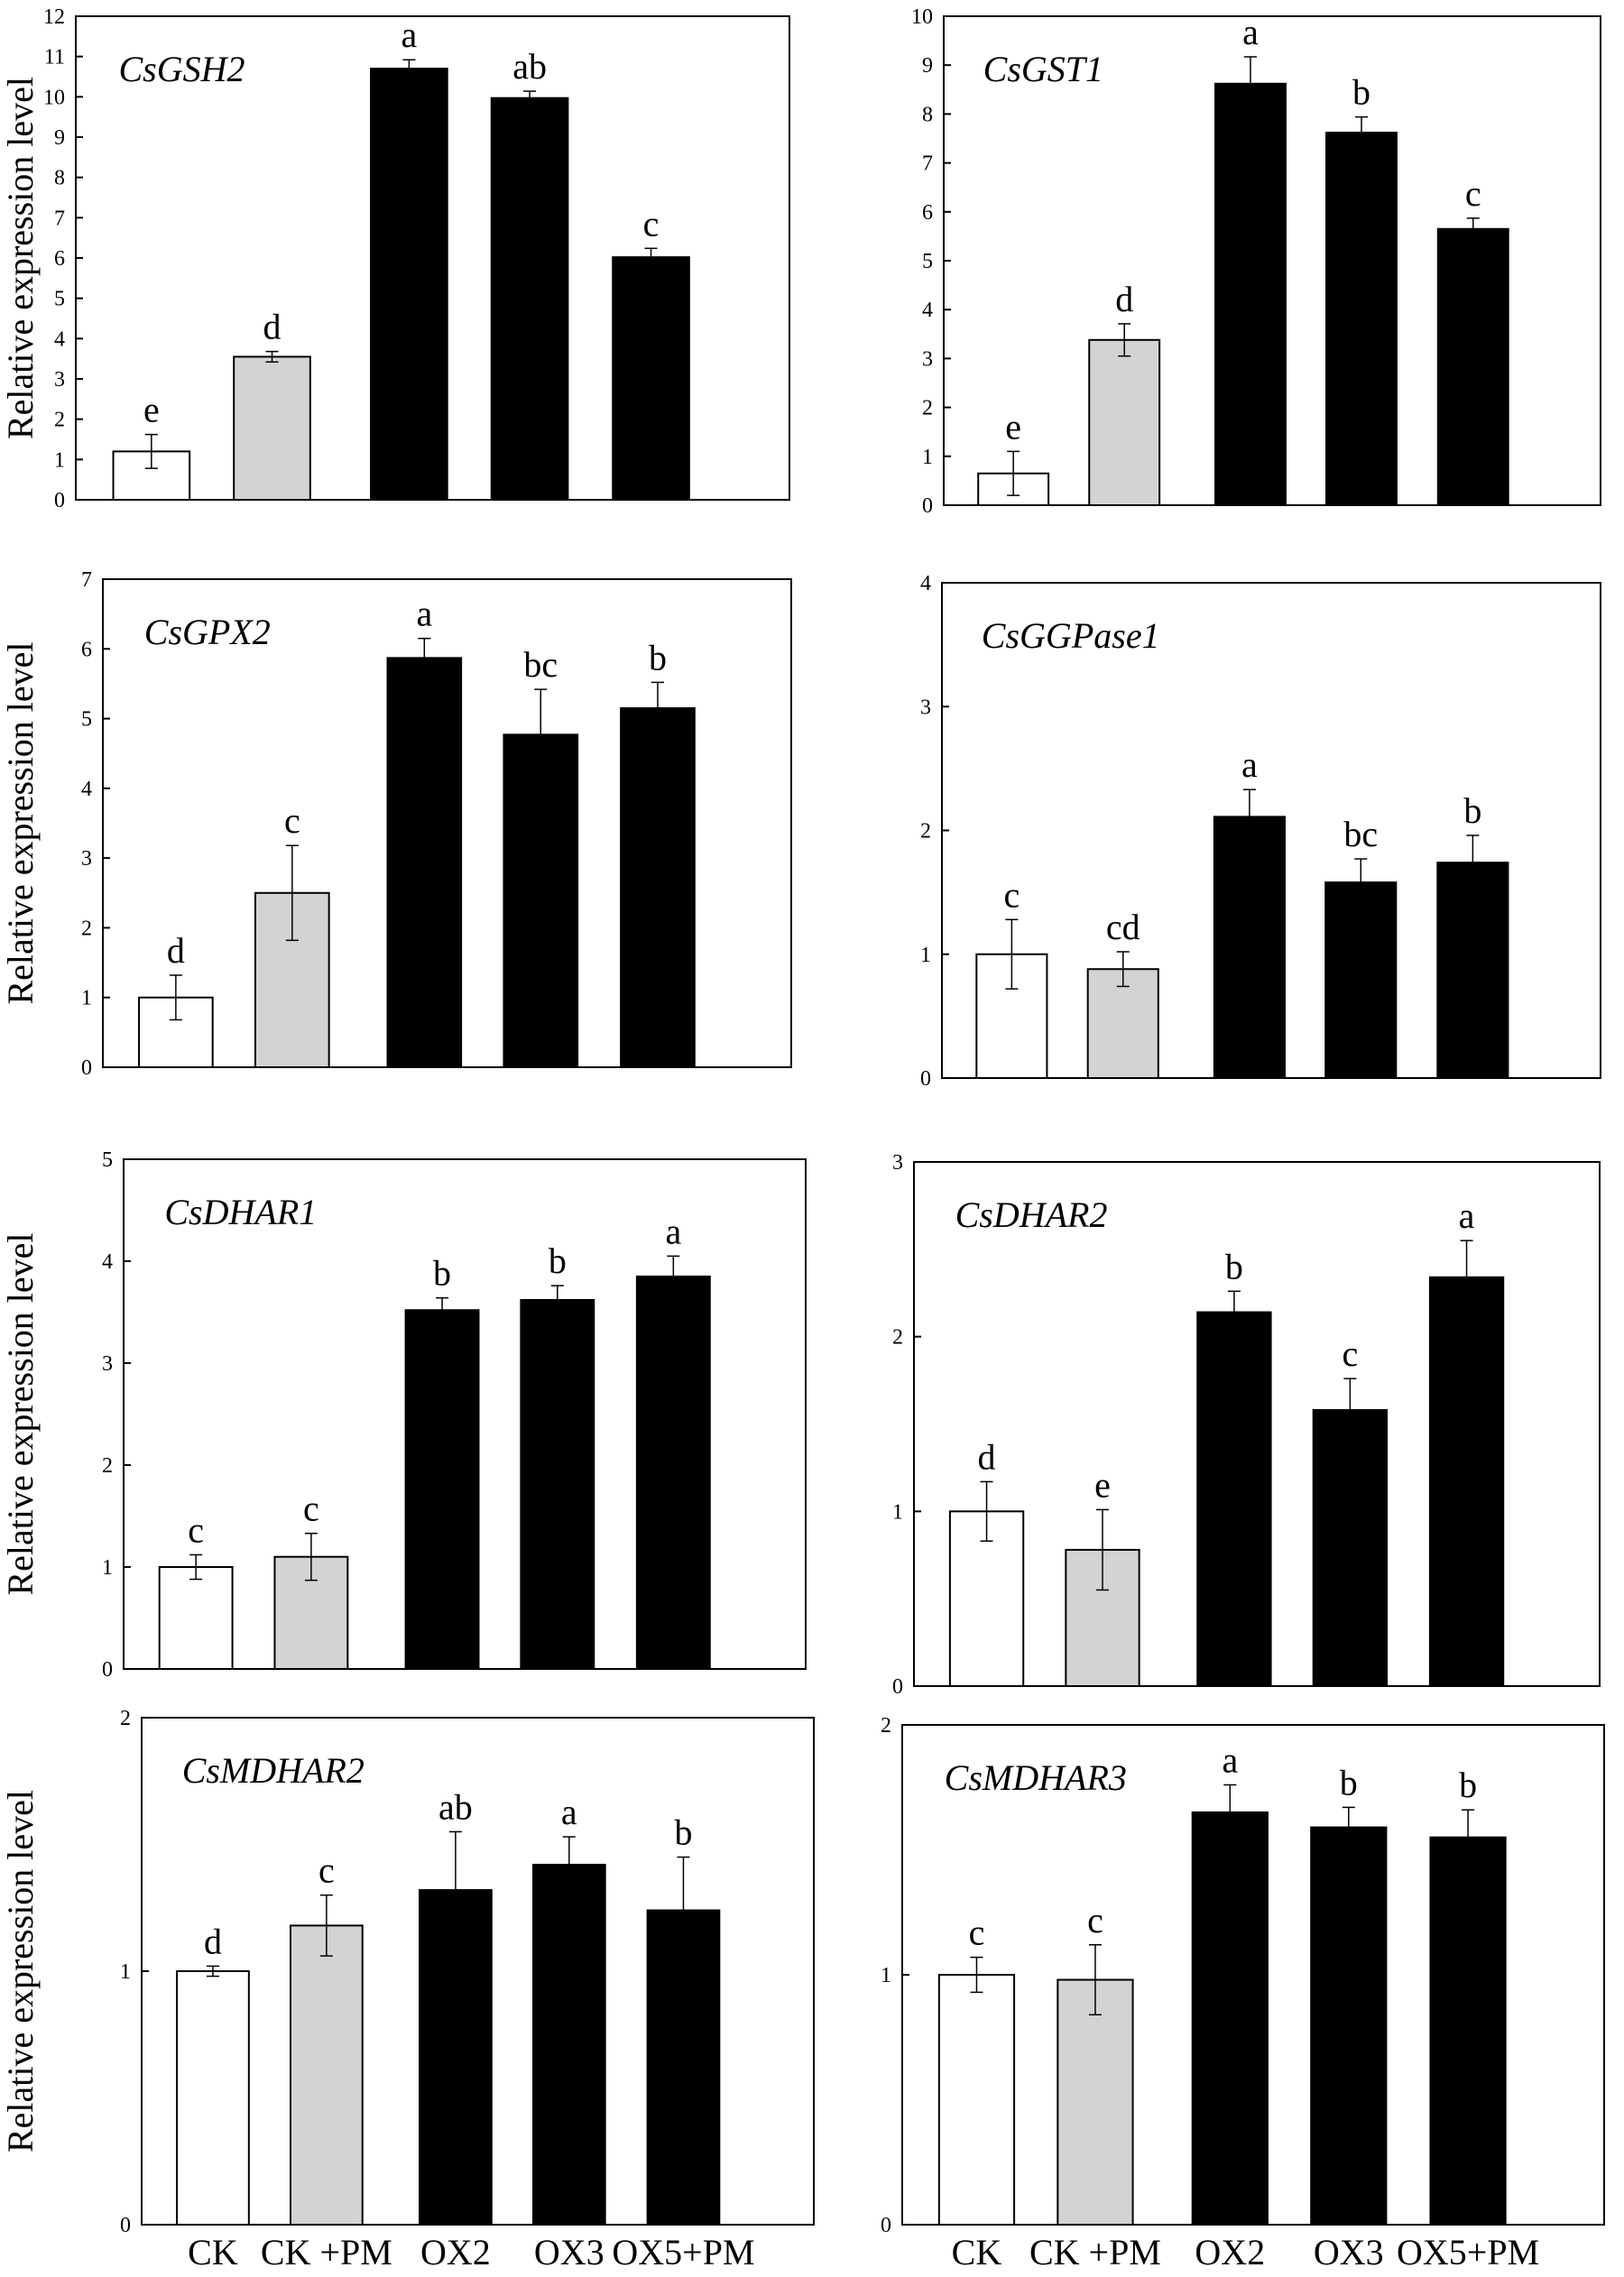  Describe the element at coordinates (1261, 831) in the screenshot. I see `chart-panel-CsGGPase1: 0 1 2 3 4 CsGGPase1 c cd a bc b` at that location.